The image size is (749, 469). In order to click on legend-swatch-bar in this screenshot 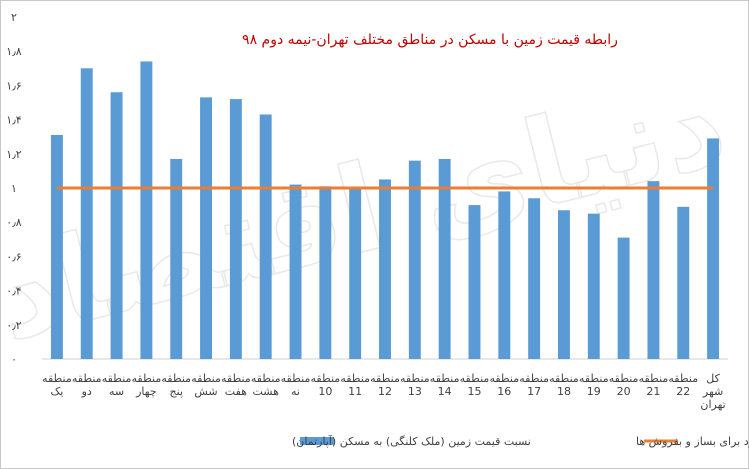, I will do `click(317, 441)`.